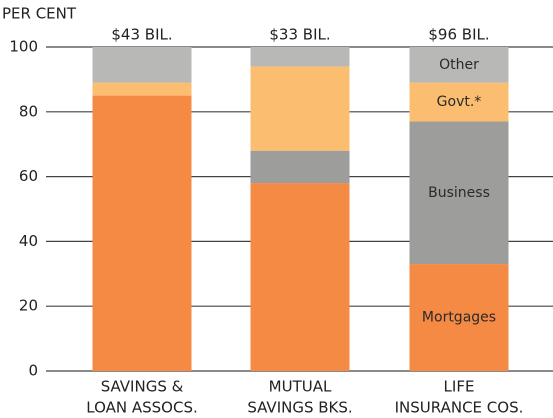  I want to click on segment-label: Business, so click(459, 193).